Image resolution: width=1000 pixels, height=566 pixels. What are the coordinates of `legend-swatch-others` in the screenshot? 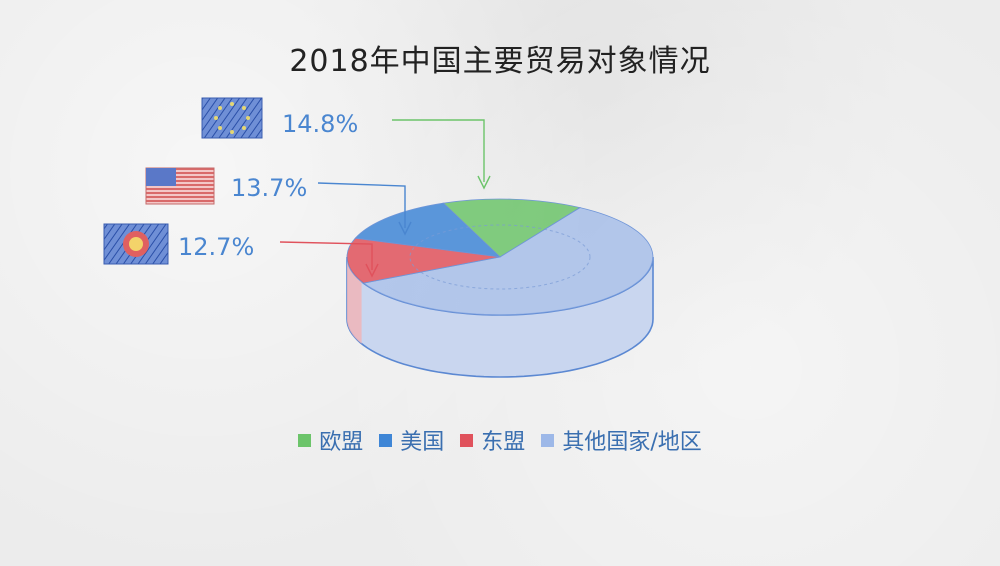 It's located at (548, 440).